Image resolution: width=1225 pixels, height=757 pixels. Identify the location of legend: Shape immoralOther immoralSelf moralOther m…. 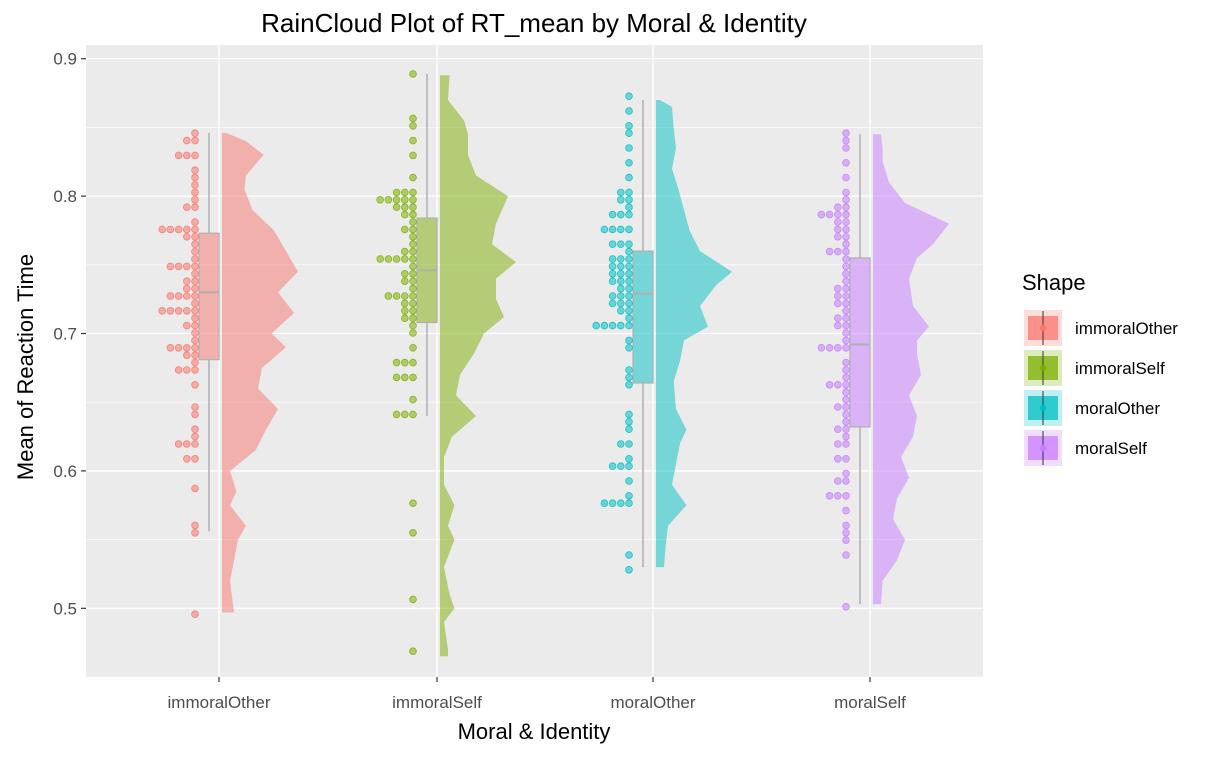
(1100, 368).